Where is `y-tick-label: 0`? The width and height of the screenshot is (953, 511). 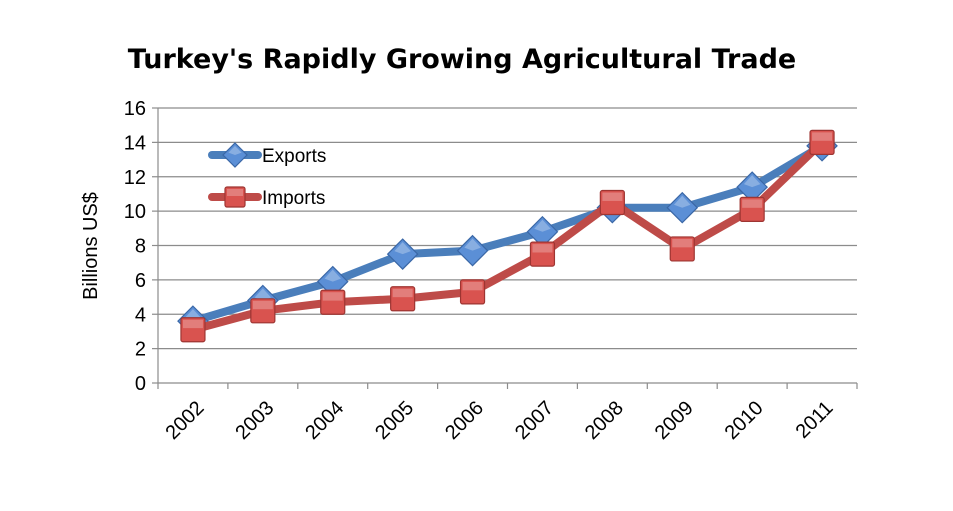
y-tick-label: 0 is located at coordinates (140, 384).